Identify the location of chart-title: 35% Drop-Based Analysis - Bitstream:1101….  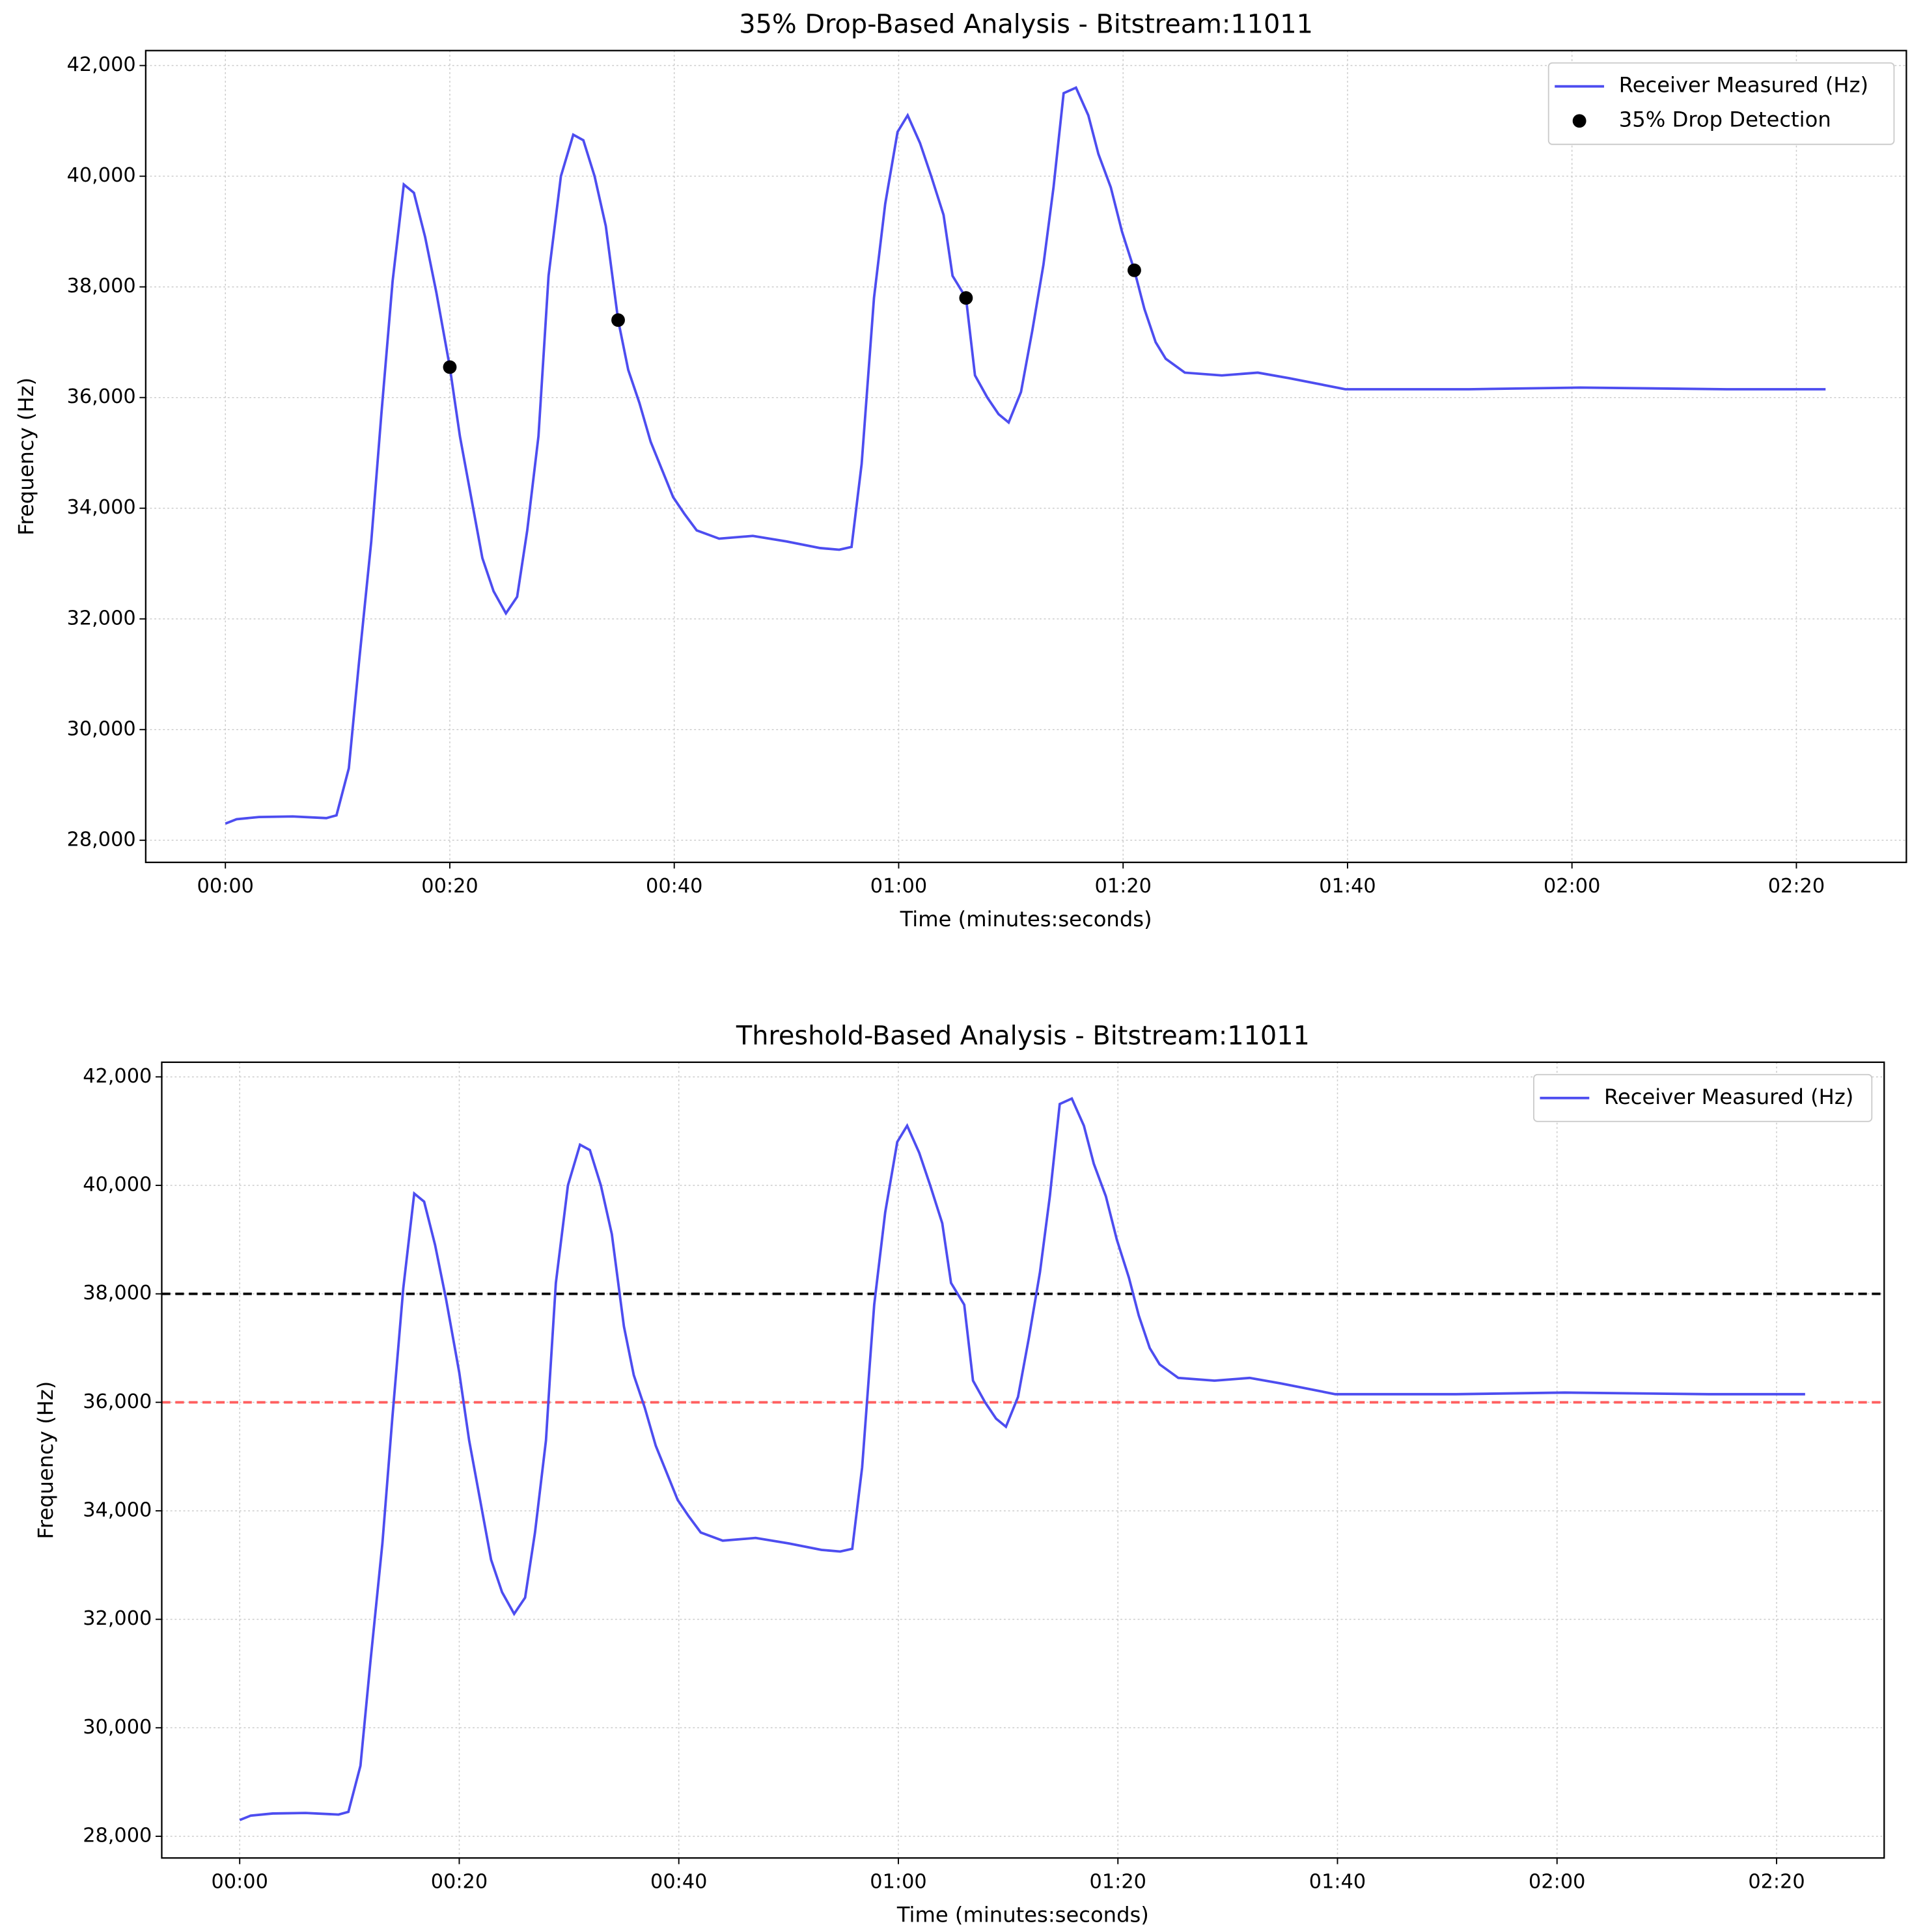
(1026, 24).